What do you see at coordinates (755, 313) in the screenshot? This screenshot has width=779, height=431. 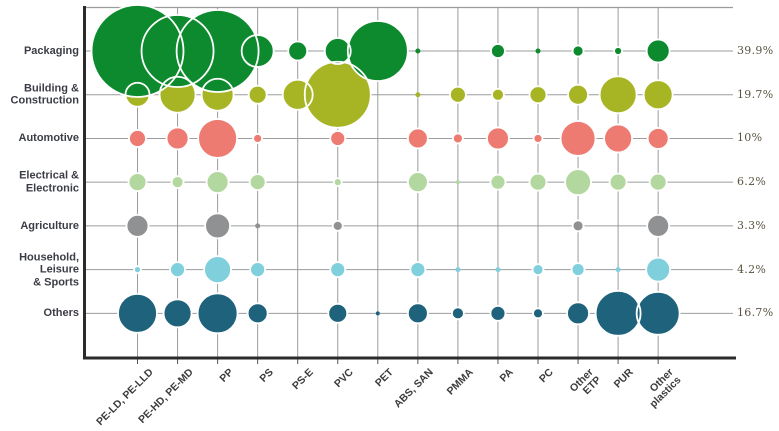 I see `row-percent-label: 16.7%` at bounding box center [755, 313].